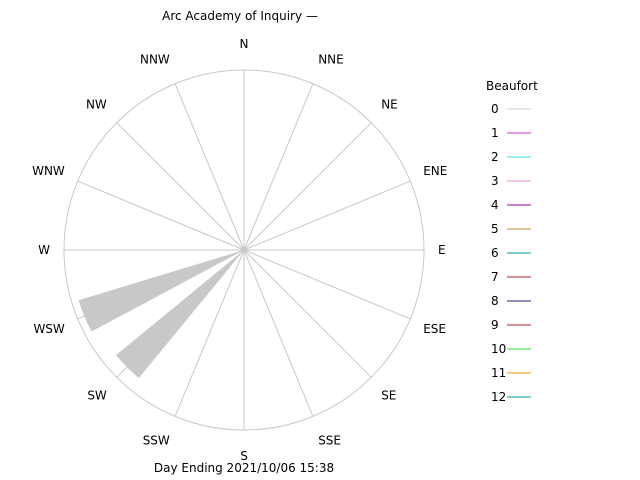 The width and height of the screenshot is (640, 480). What do you see at coordinates (388, 396) in the screenshot?
I see `direction-label-se: SE` at bounding box center [388, 396].